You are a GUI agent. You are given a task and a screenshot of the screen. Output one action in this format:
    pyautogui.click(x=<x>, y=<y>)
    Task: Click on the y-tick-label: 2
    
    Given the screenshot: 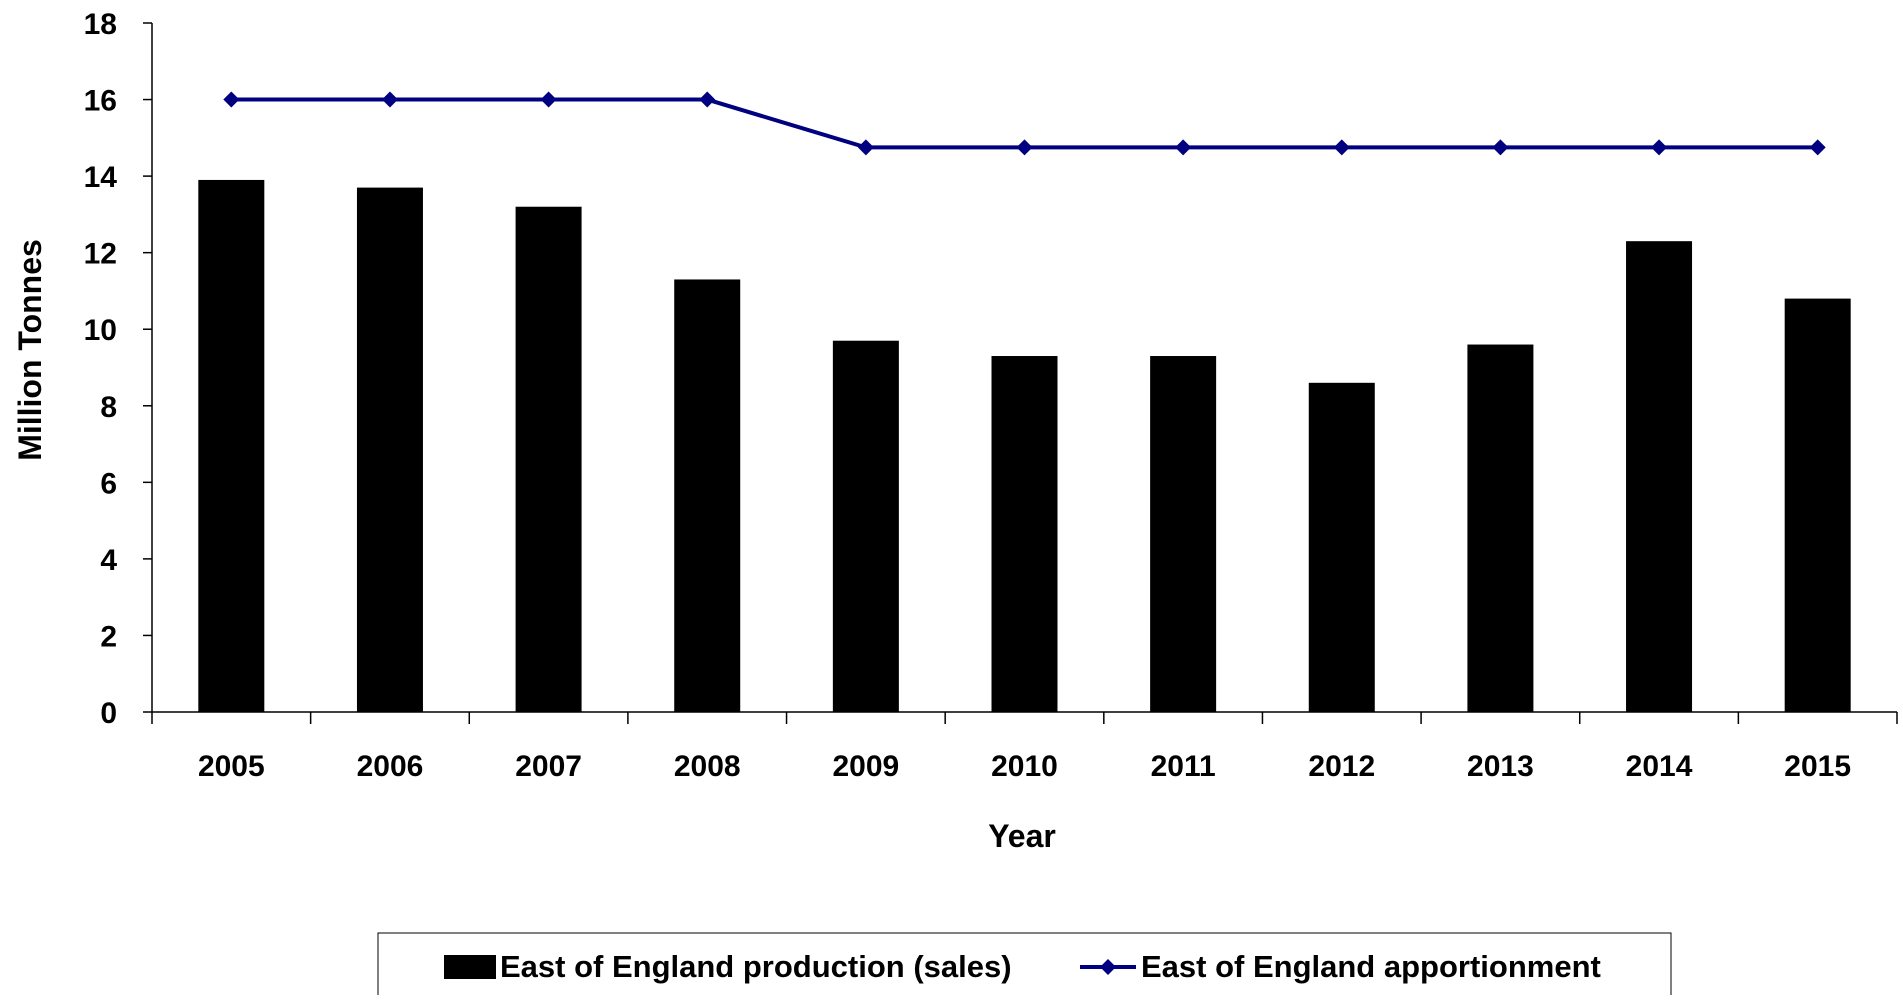 What is the action you would take?
    pyautogui.click(x=108, y=636)
    